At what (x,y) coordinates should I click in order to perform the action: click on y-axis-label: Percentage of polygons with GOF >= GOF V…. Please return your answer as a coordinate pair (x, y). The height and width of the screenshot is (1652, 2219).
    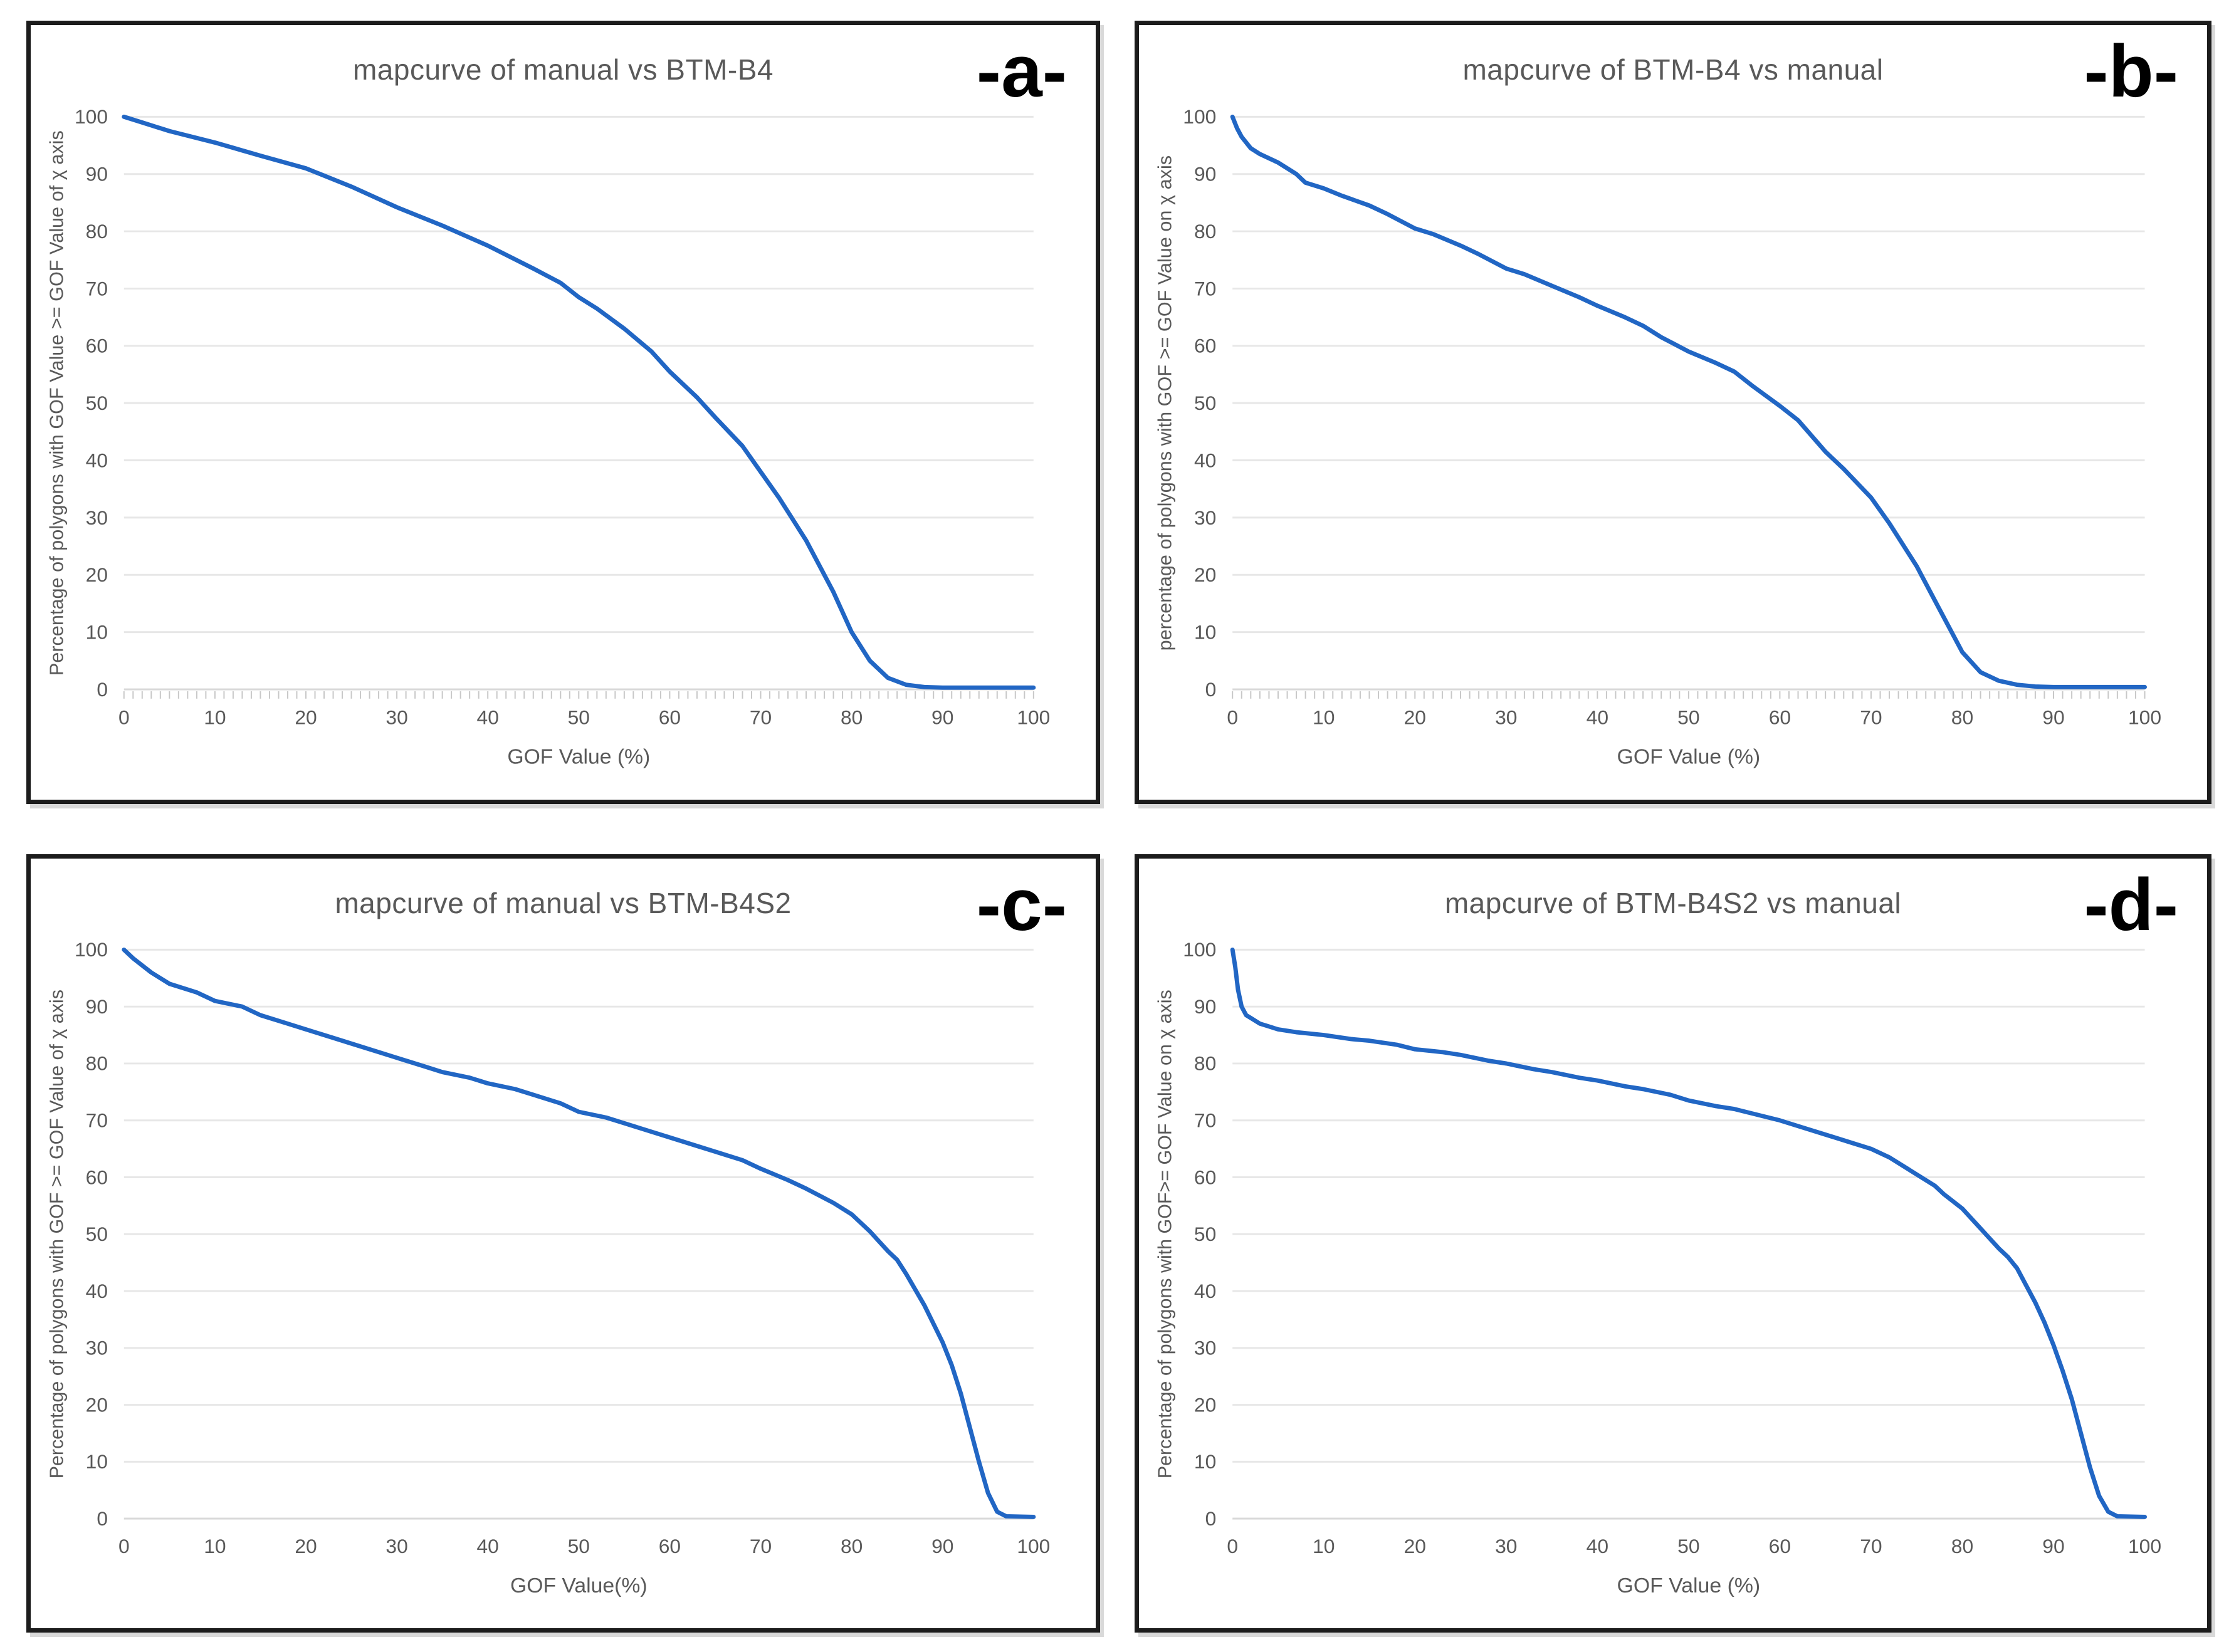
    Looking at the image, I should click on (56, 1234).